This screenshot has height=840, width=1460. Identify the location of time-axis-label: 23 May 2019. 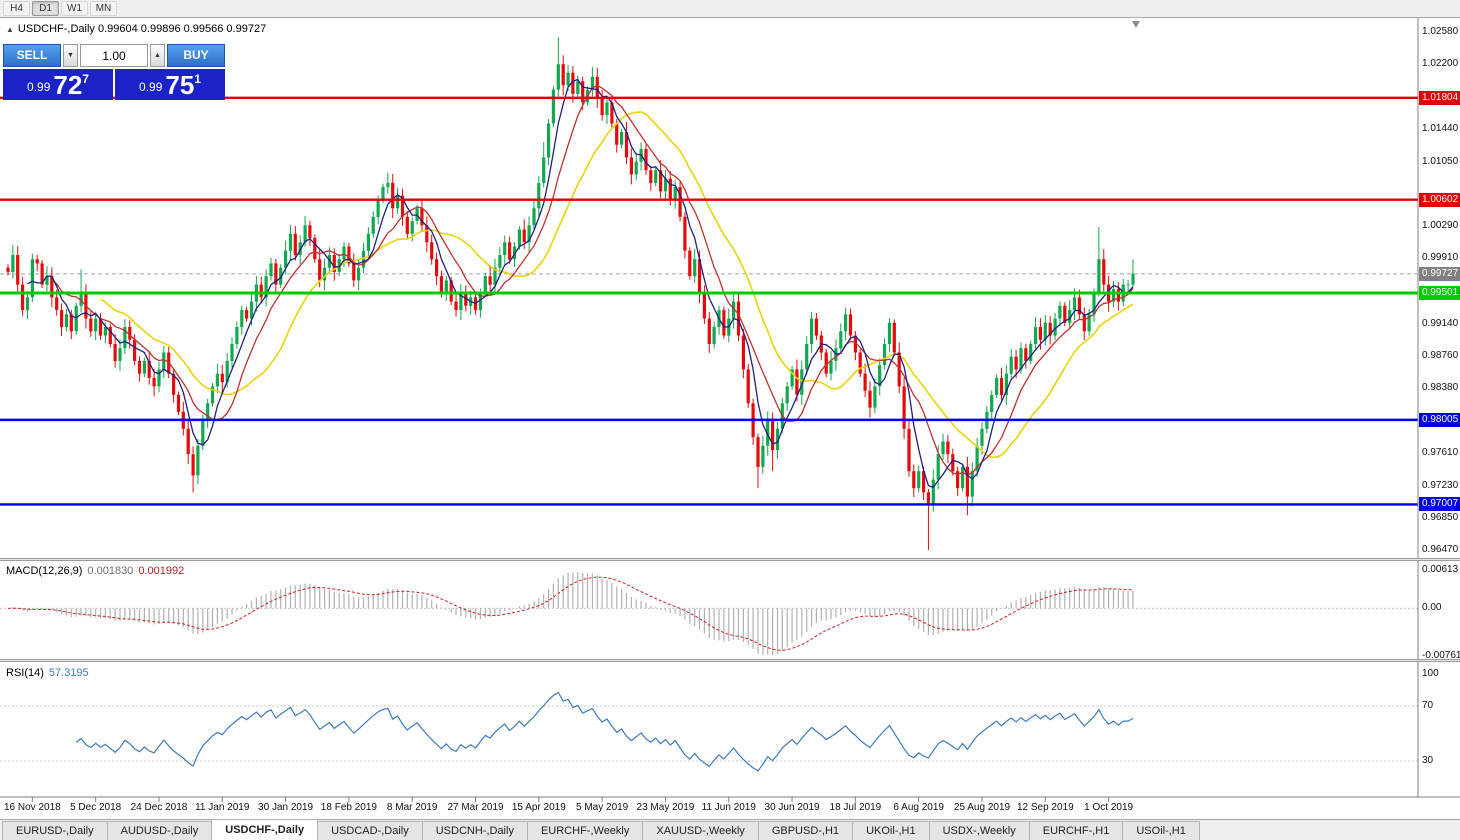
(665, 807).